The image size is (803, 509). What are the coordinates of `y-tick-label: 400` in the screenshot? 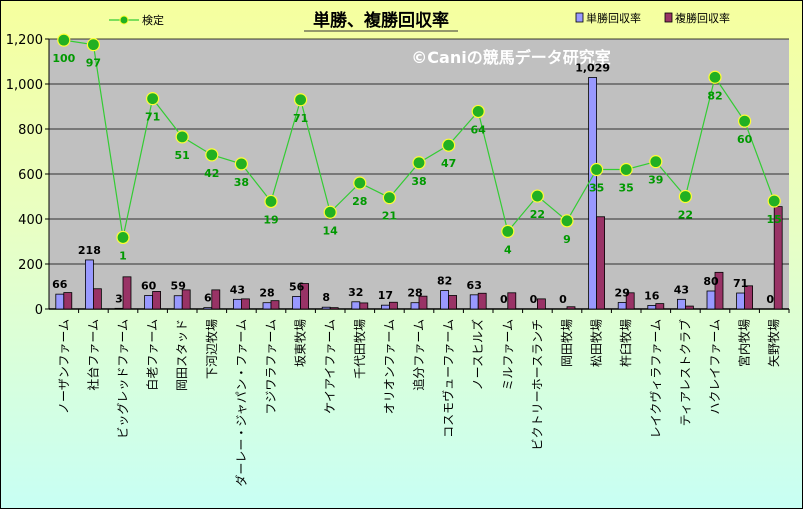 It's located at (30, 220).